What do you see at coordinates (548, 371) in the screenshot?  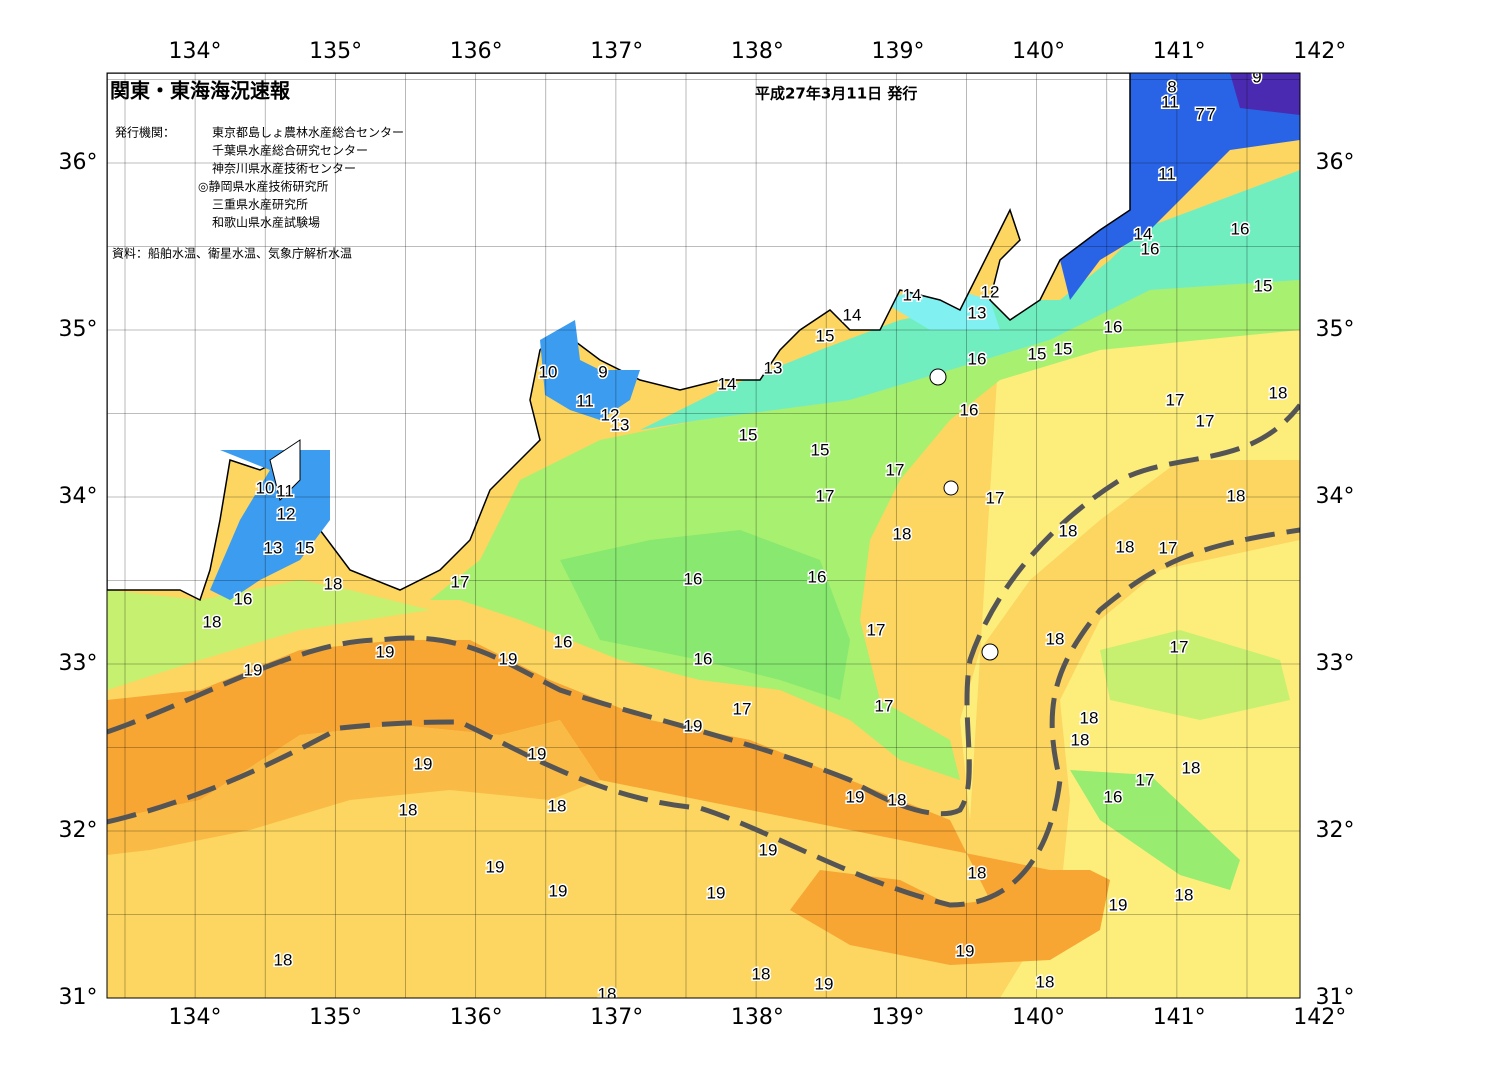 I see `contour-label: 10` at bounding box center [548, 371].